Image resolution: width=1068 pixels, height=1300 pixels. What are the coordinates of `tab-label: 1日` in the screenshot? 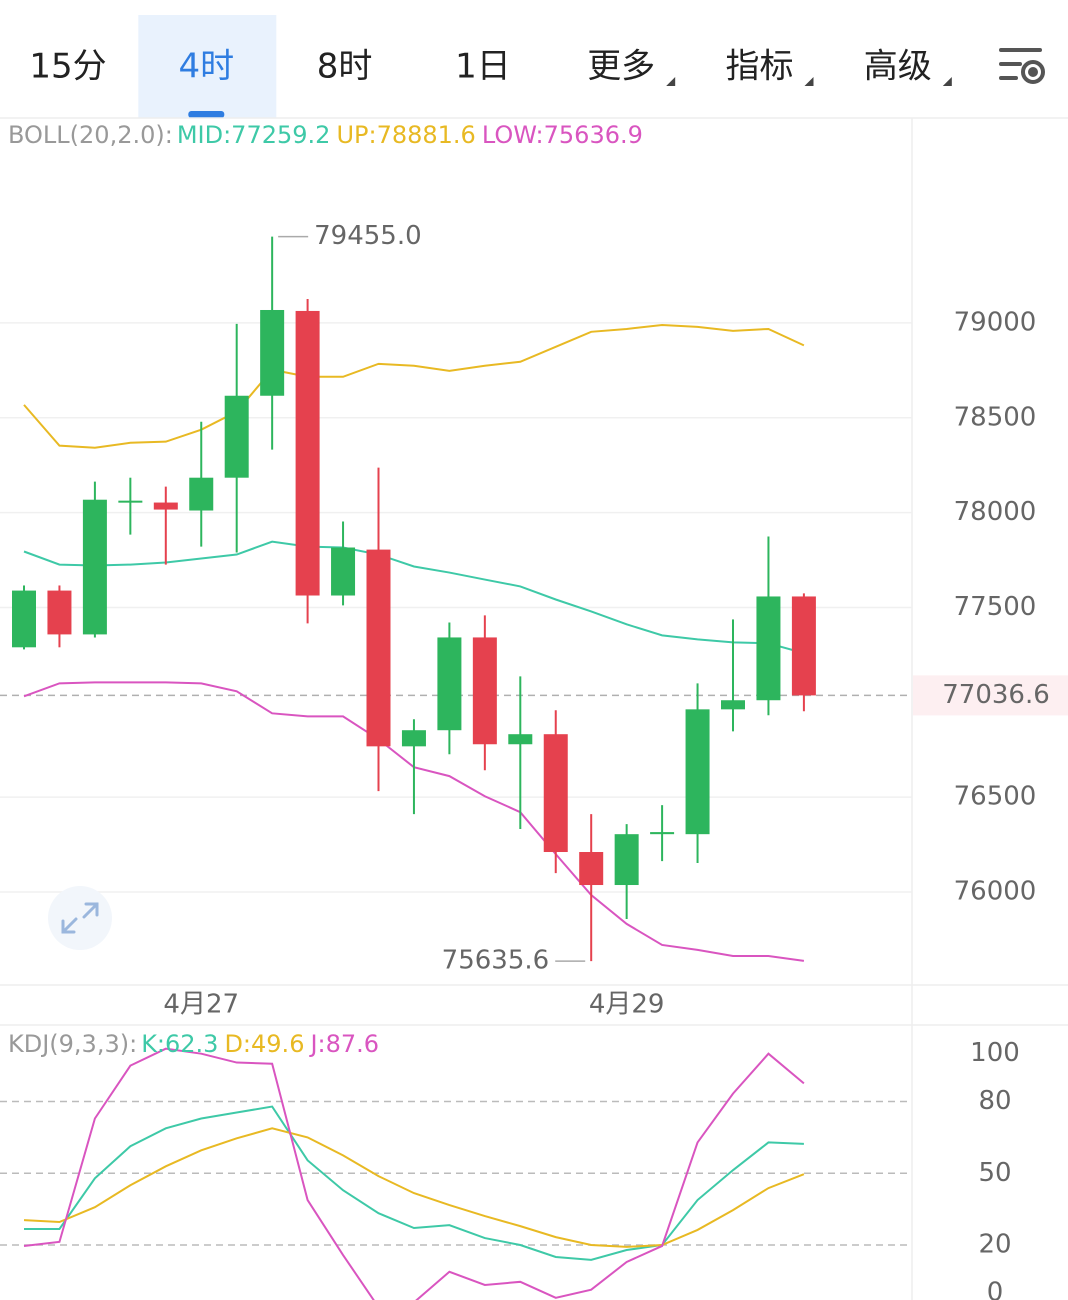 It's located at (483, 67).